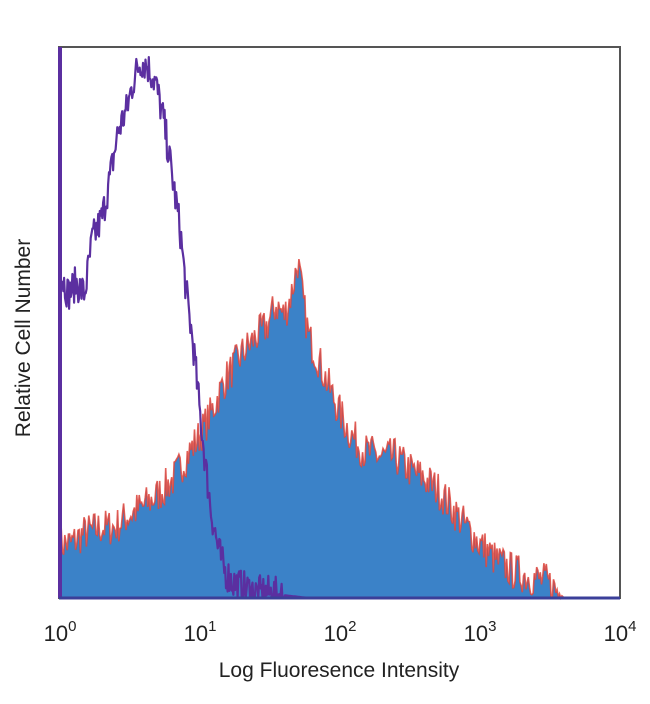  Describe the element at coordinates (620, 632) in the screenshot. I see `x-tick-label: 10⁴` at that location.